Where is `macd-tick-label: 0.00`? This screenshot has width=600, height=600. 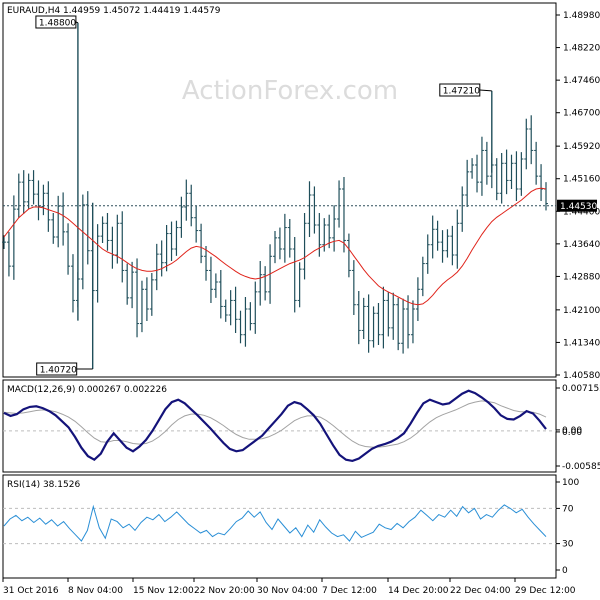
macd-tick-label: 0.00 is located at coordinates (572, 433).